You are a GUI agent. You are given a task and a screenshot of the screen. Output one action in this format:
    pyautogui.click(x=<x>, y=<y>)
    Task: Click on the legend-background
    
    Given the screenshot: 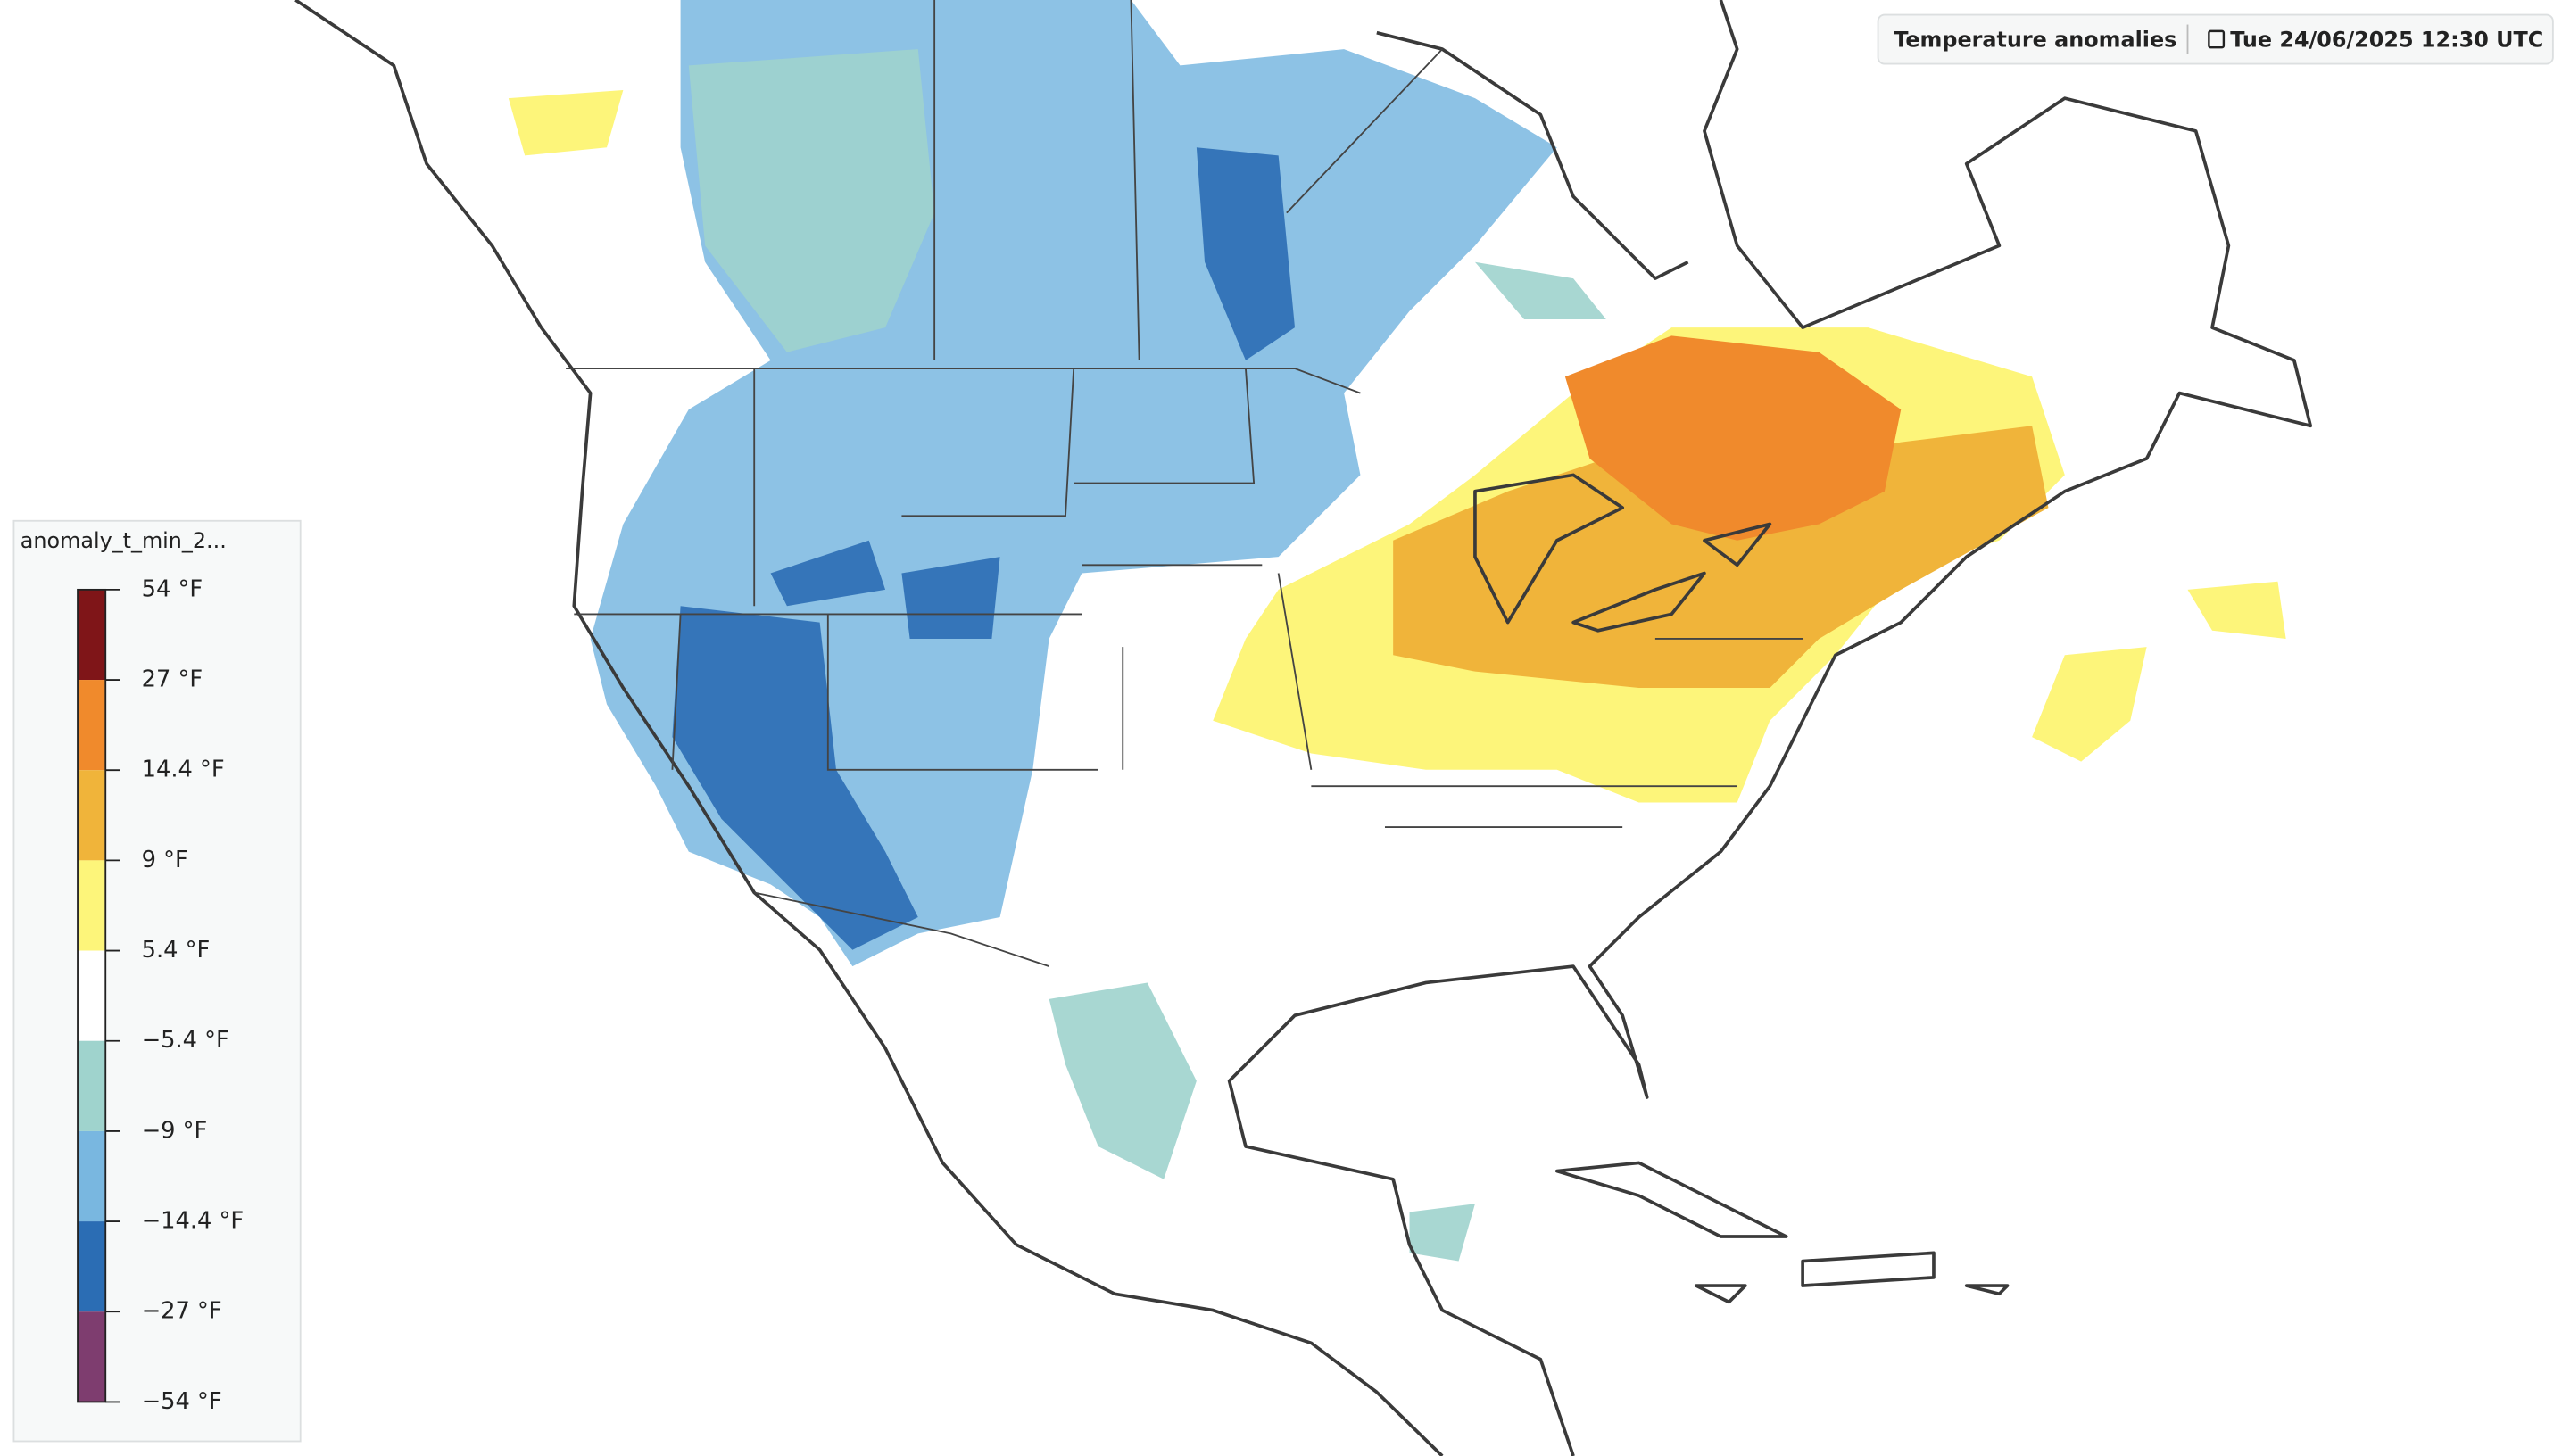 What is the action you would take?
    pyautogui.click(x=157, y=981)
    